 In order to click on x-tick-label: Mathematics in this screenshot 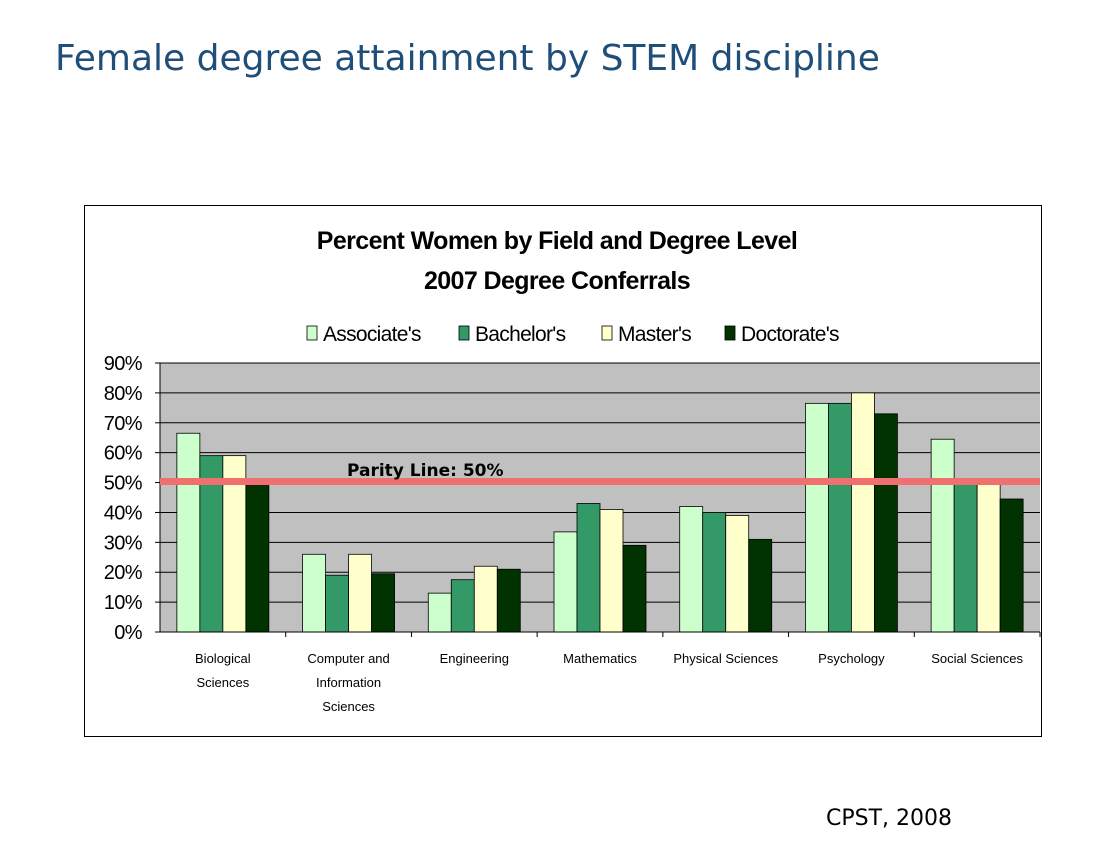, I will do `click(600, 658)`.